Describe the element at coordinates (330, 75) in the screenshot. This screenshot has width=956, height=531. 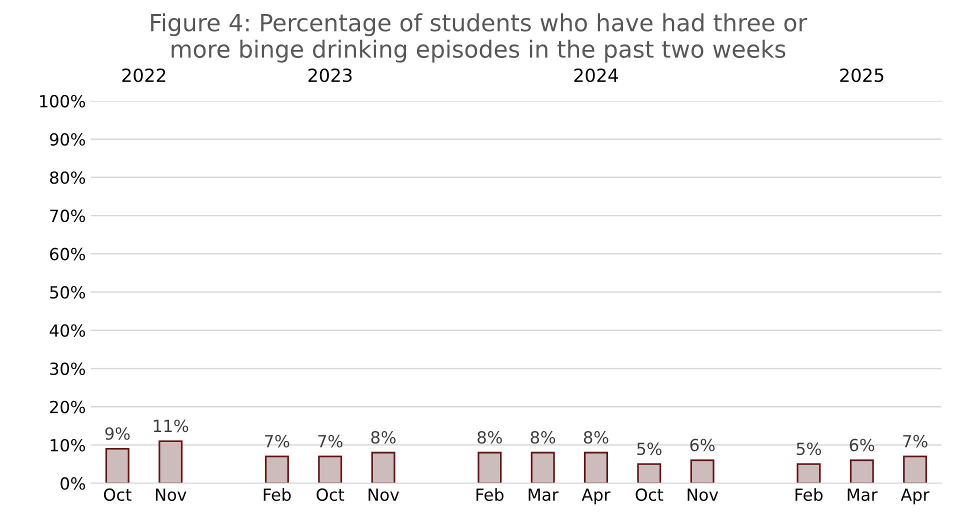
I see `text: 2023` at that location.